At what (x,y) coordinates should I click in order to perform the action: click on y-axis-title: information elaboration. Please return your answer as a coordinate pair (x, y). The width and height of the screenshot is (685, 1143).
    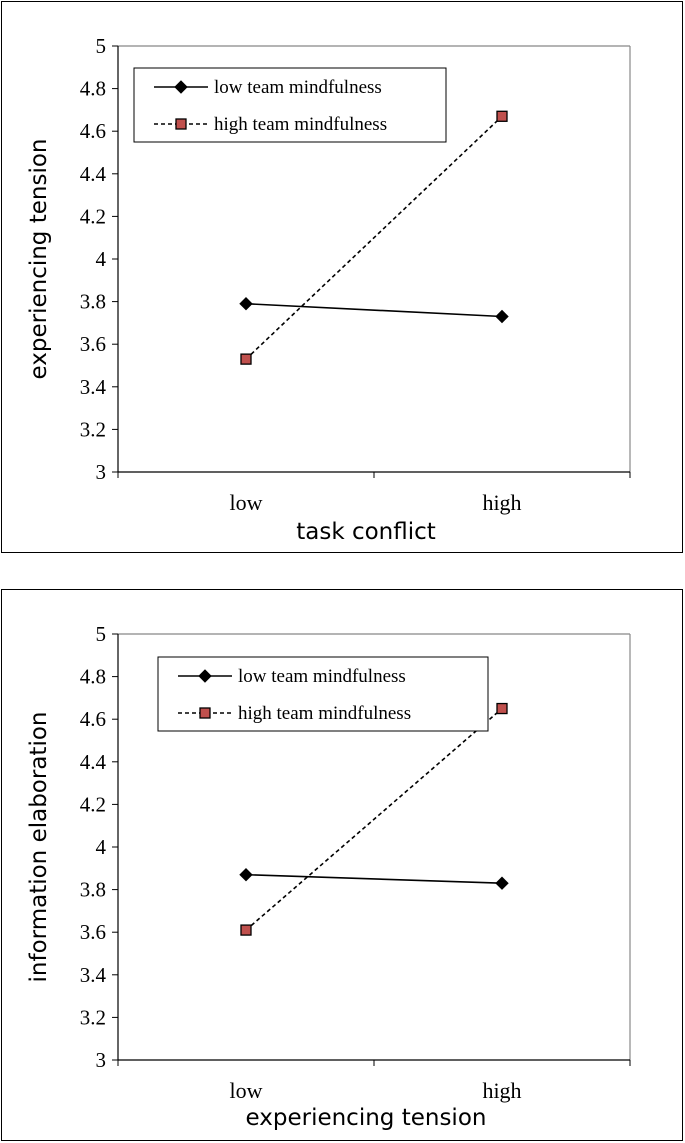
    Looking at the image, I should click on (39, 847).